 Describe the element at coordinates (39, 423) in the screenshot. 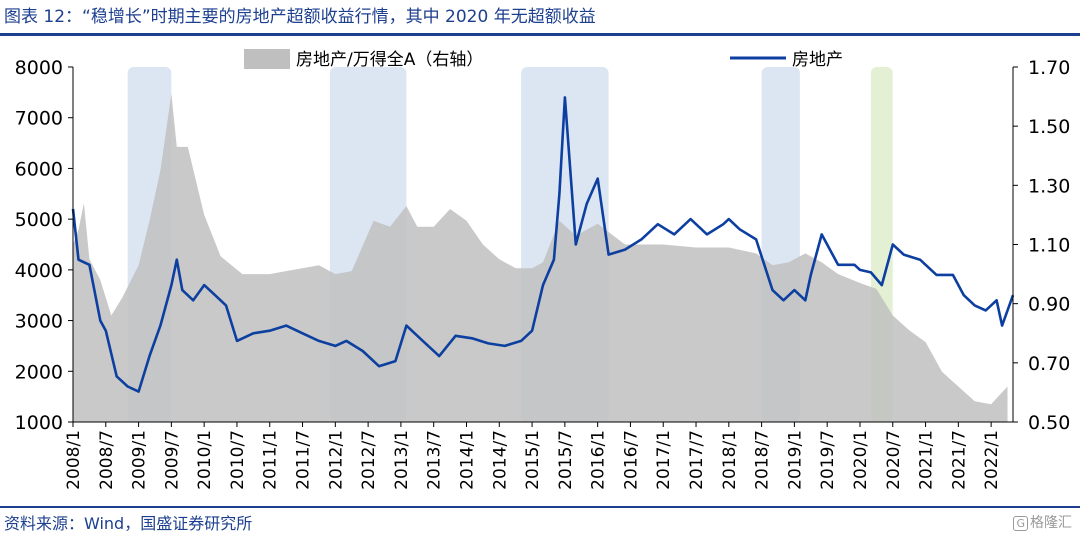

I see `left-tick-label: 1000` at that location.